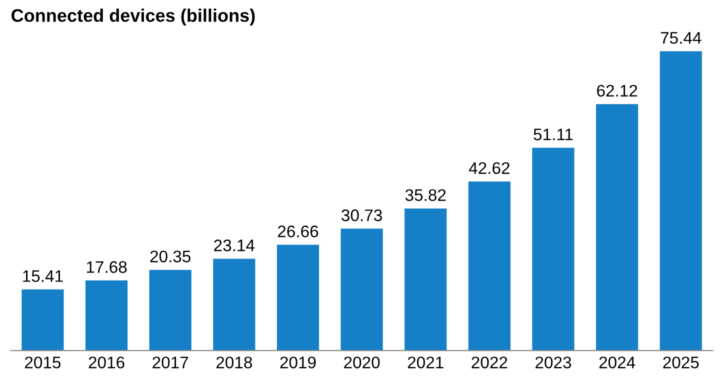  Describe the element at coordinates (234, 362) in the screenshot. I see `x-tick-label: 2018` at that location.